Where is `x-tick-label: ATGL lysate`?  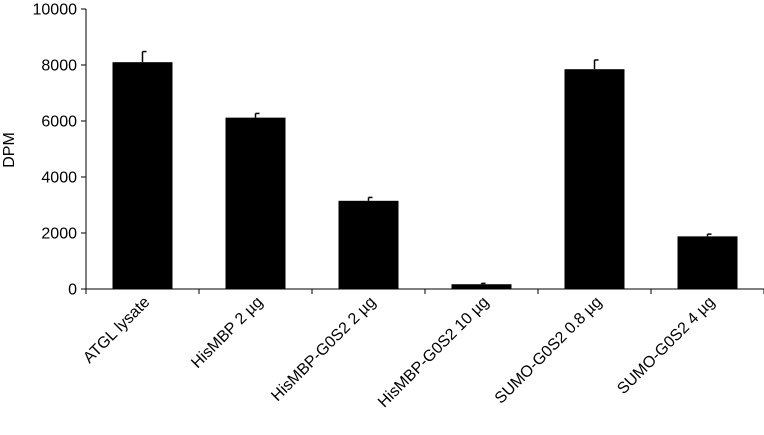
x-tick-label: ATGL lysate is located at coordinates (116, 330).